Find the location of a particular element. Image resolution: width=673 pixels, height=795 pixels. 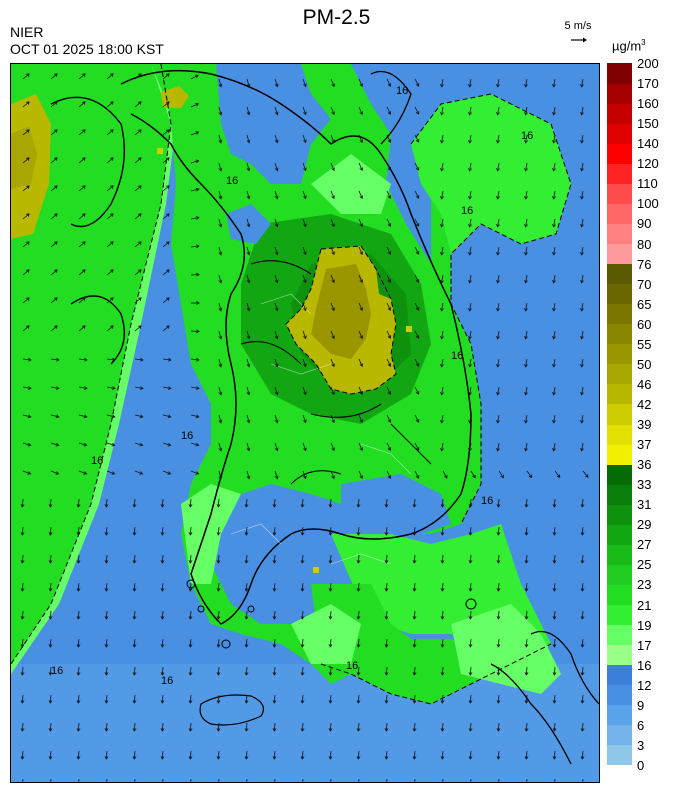

legend-label: 200 is located at coordinates (648, 63).